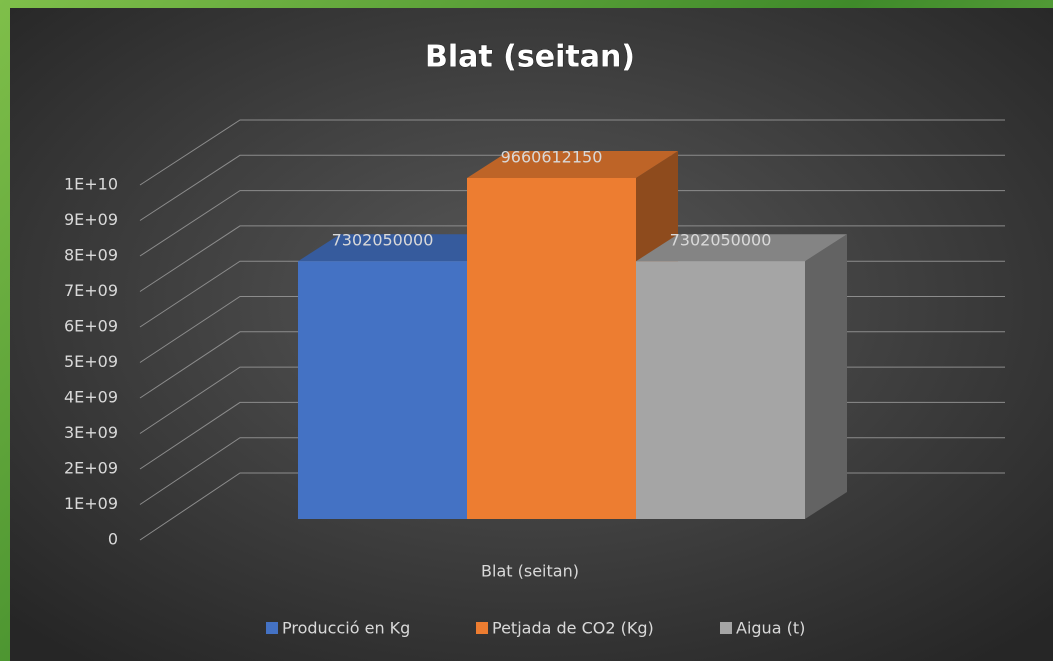 The height and width of the screenshot is (661, 1053). What do you see at coordinates (573, 628) in the screenshot?
I see `legend-label: Petjada de CO2 (Kg)` at bounding box center [573, 628].